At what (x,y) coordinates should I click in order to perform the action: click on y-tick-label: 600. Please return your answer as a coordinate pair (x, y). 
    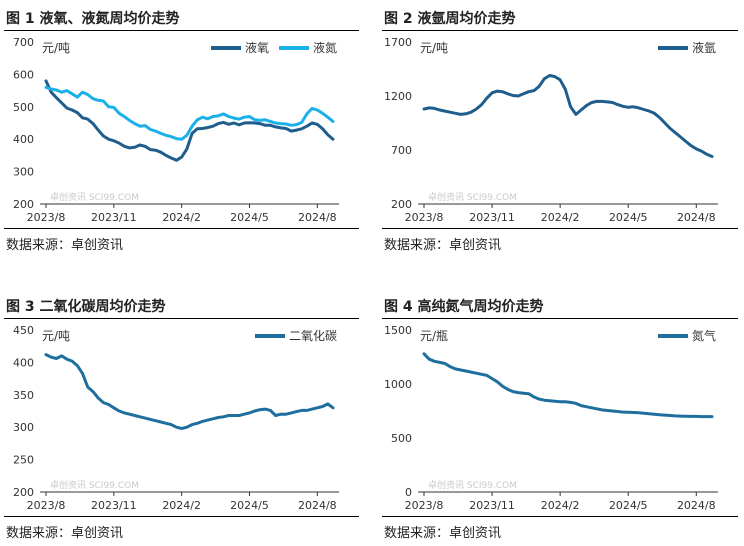
    Looking at the image, I should click on (23, 74).